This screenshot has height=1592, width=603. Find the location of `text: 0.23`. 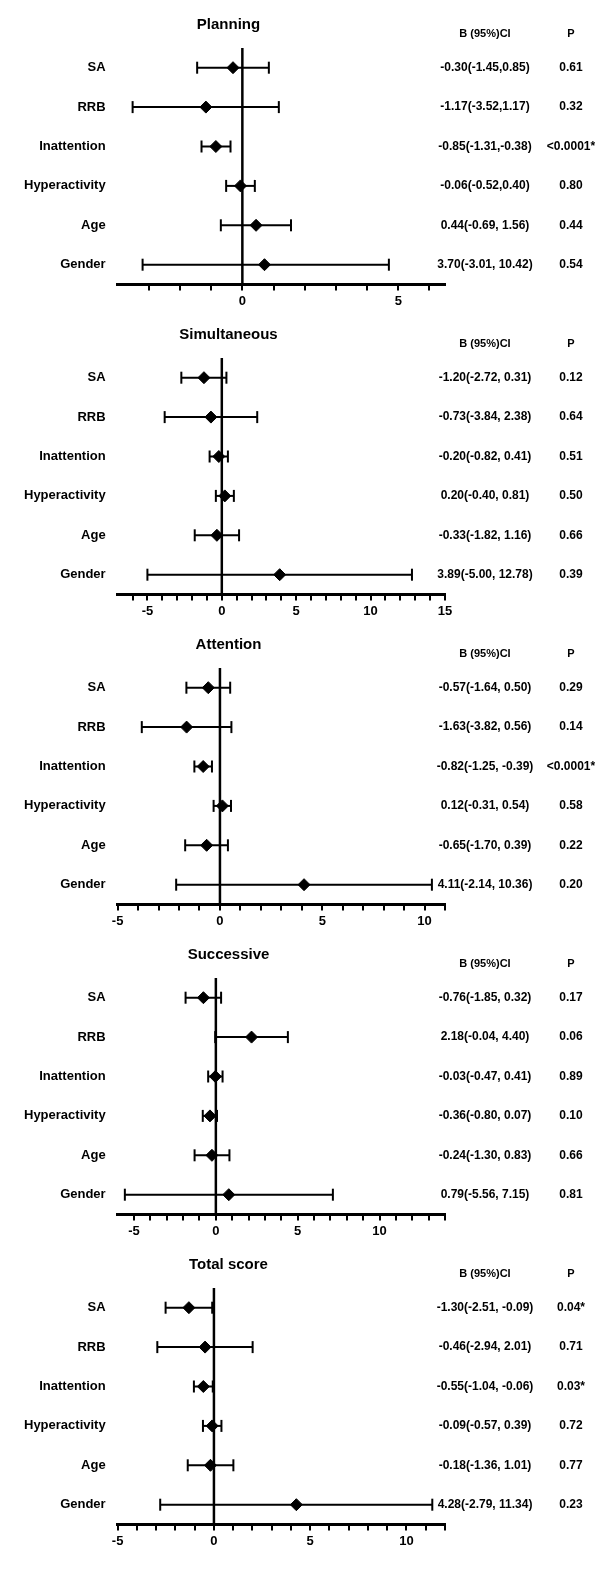

text: 0.23 is located at coordinates (571, 1504).